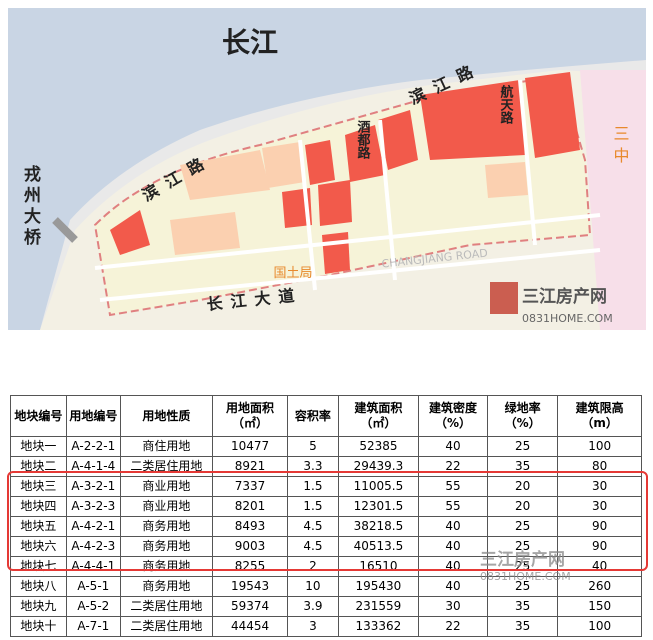 The image size is (653, 640). What do you see at coordinates (38, 586) in the screenshot?
I see `table-cell: 地块八` at bounding box center [38, 586].